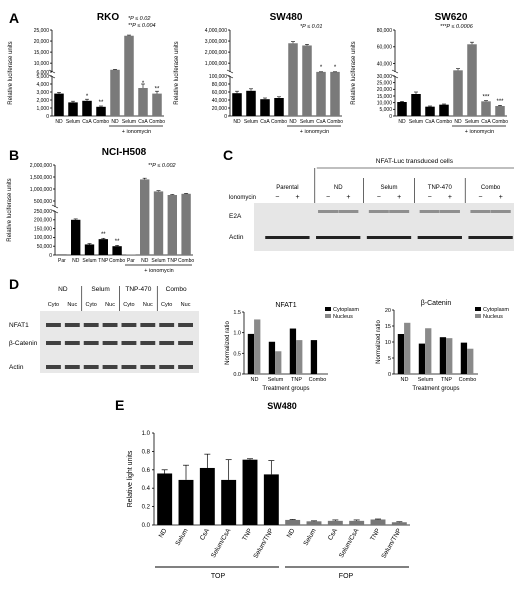 This screenshot has height=590, width=520. Describe the element at coordinates (148, 305) in the screenshot. I see `blot-d-fraction-5: Nuc` at that location.